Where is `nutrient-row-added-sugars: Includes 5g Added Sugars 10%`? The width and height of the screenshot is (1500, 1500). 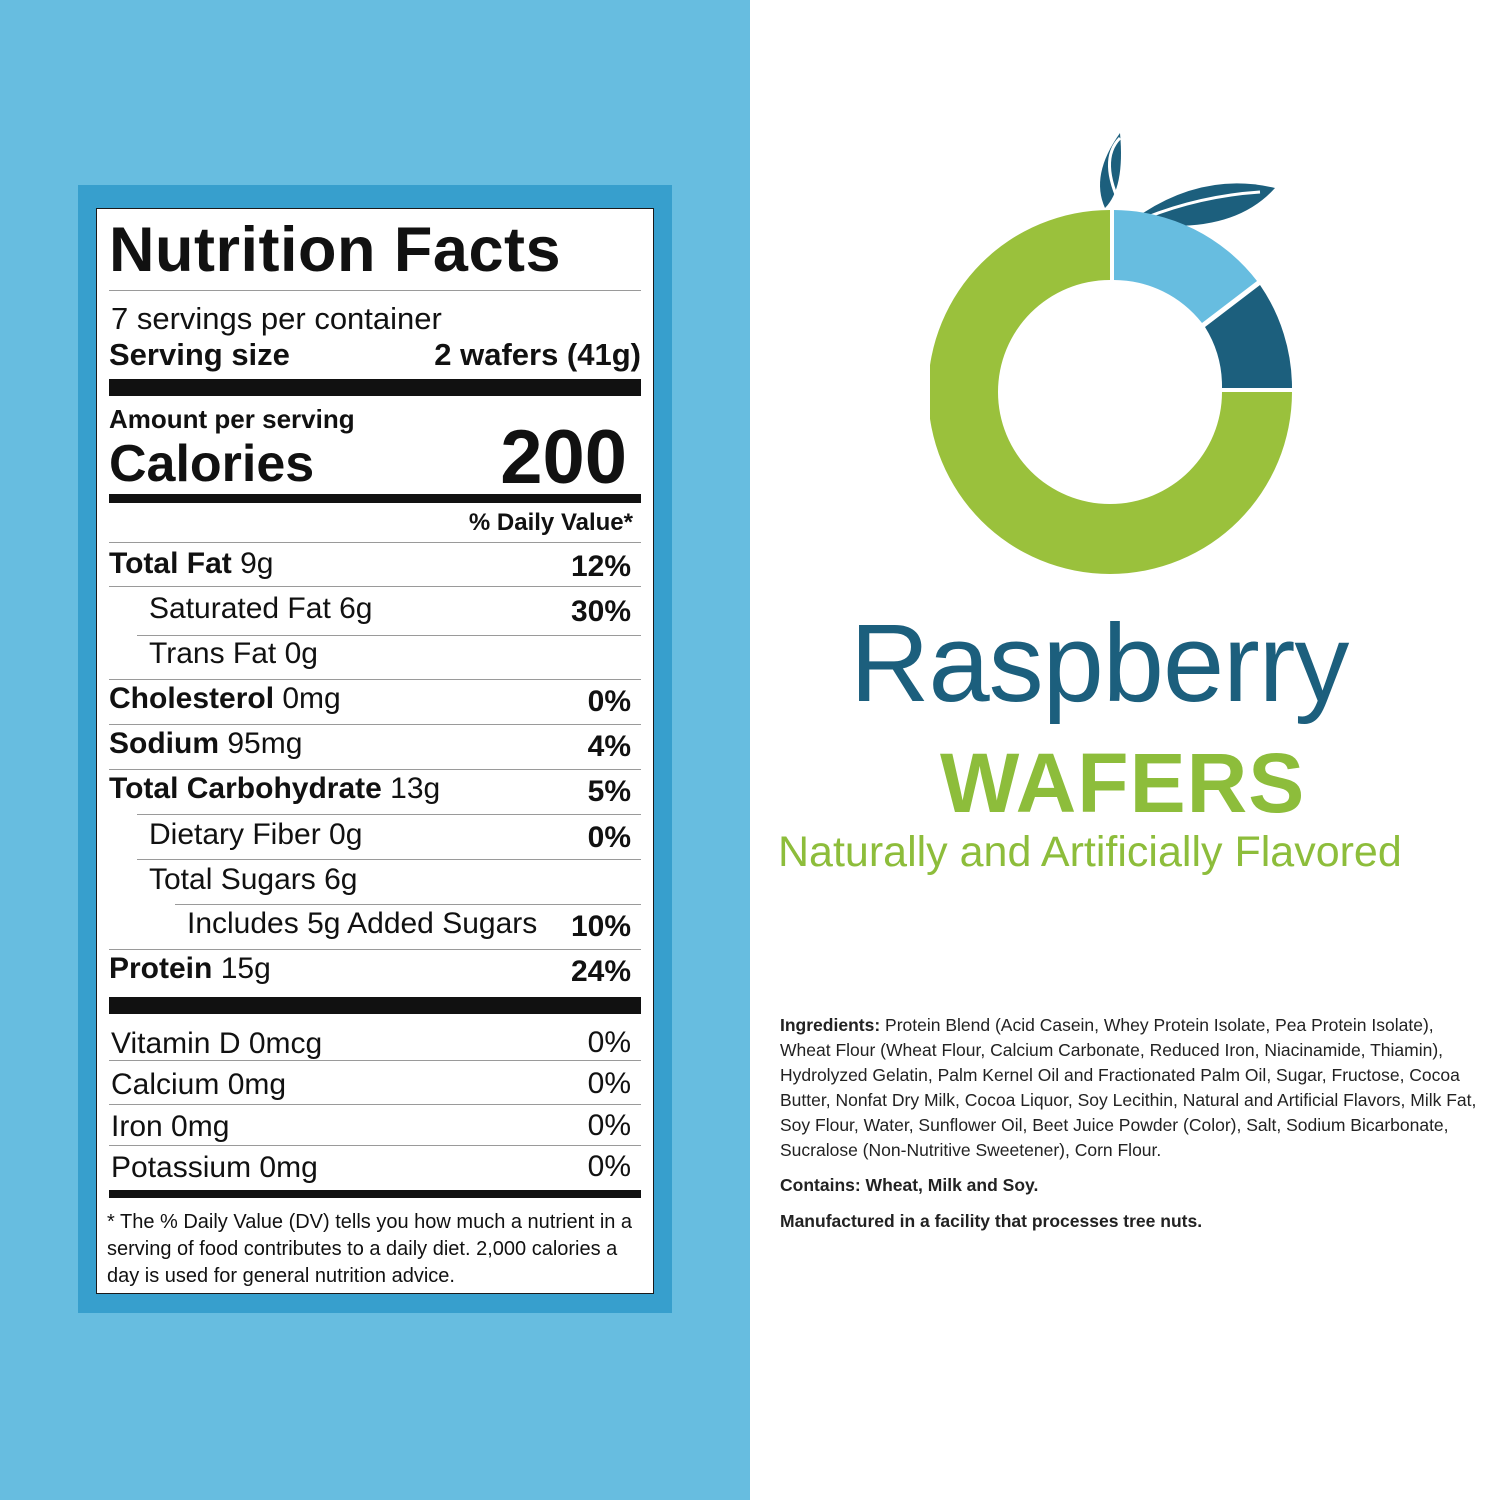
nutrient-row-added-sugars: Includes 5g Added Sugars 10% is located at coordinates (409, 925).